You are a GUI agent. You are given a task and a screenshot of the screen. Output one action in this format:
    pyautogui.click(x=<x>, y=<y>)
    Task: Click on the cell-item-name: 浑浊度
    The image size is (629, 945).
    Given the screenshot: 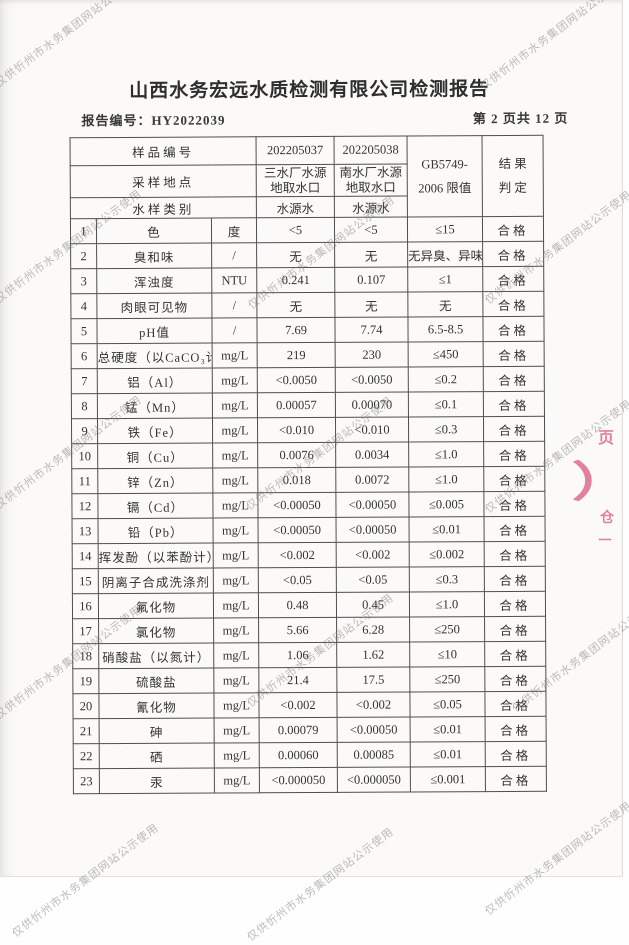 What is the action you would take?
    pyautogui.click(x=154, y=281)
    